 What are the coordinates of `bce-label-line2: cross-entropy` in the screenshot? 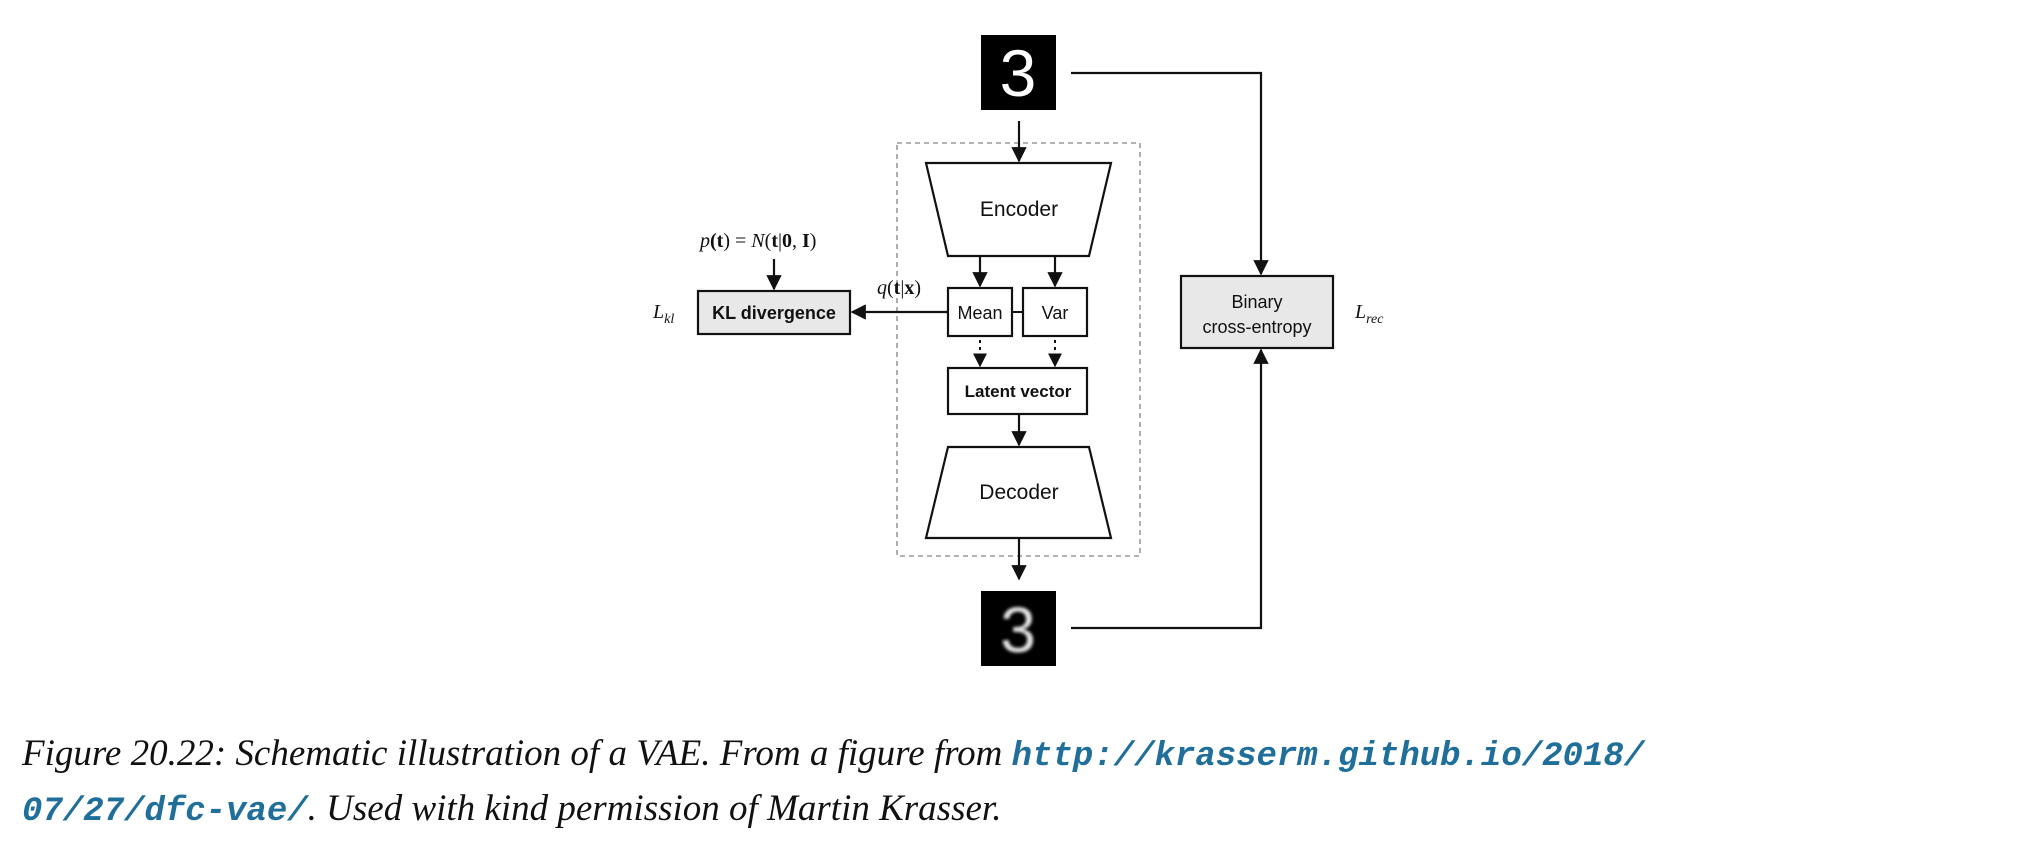 It's located at (1256, 327).